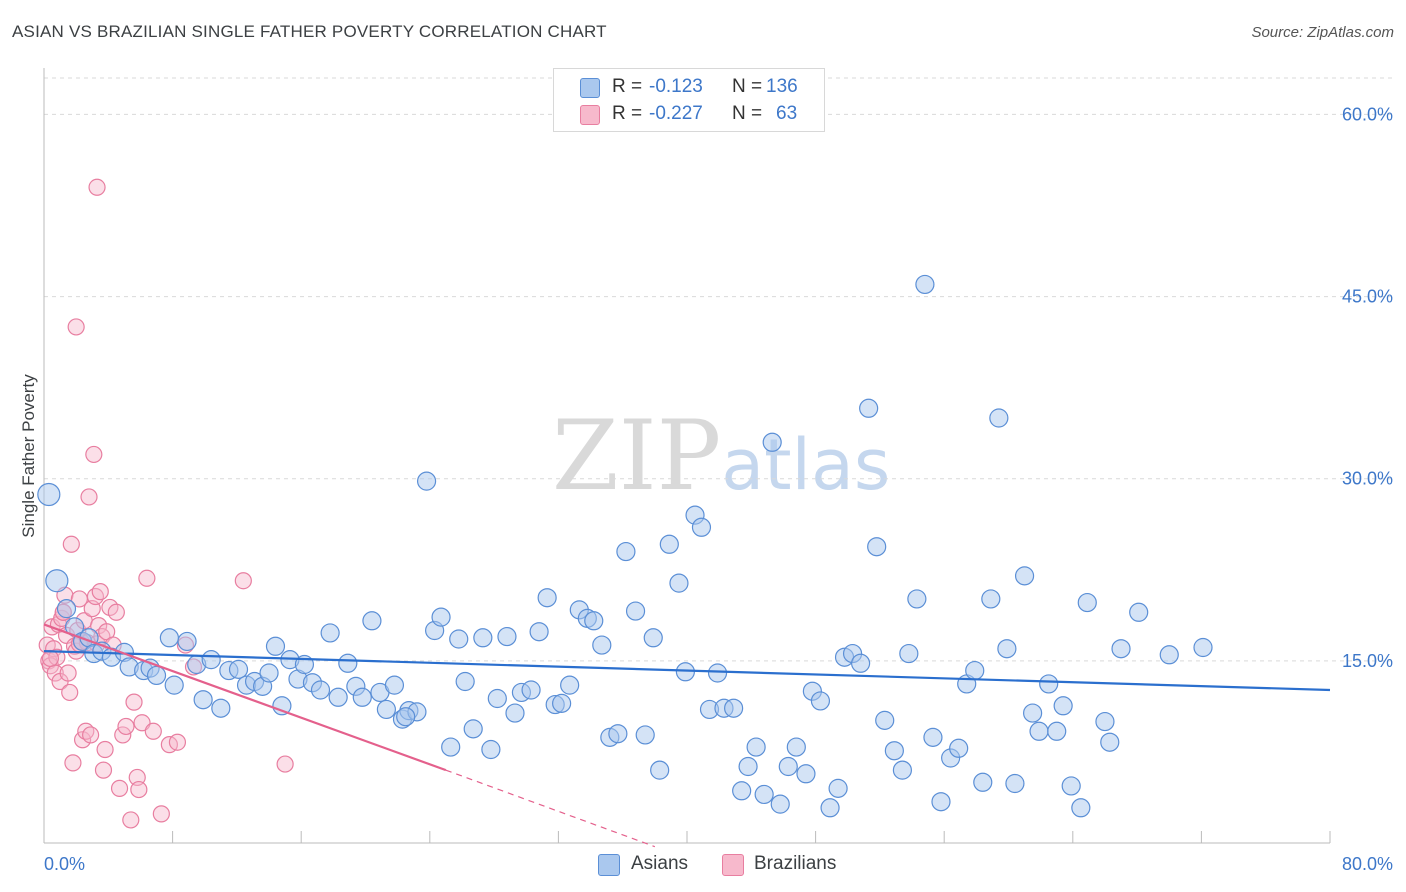  I want to click on brazilians-points, so click(166, 503).